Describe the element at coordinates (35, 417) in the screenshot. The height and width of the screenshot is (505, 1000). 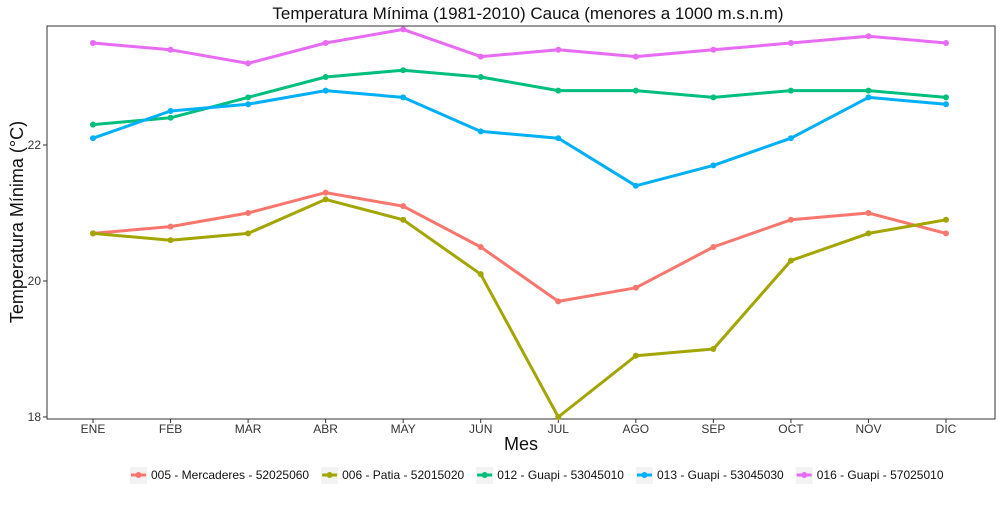
I see `y-tick-label: 18` at that location.